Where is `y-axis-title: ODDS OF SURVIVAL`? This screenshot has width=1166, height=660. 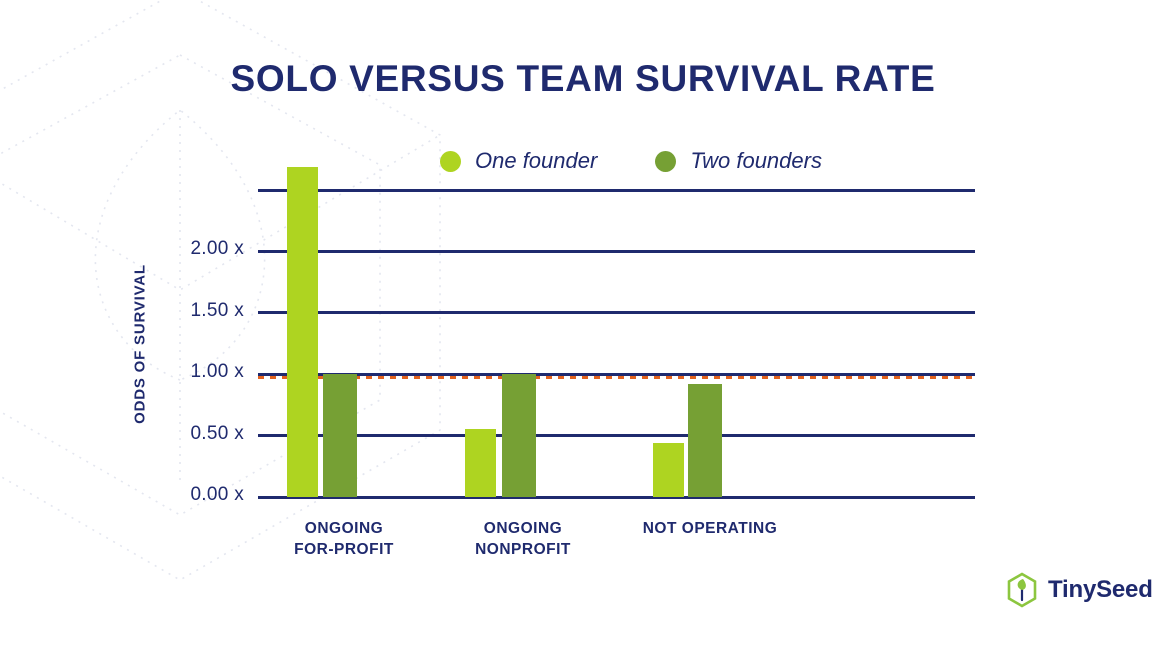
y-axis-title: ODDS OF SURVIVAL is located at coordinates (140, 343).